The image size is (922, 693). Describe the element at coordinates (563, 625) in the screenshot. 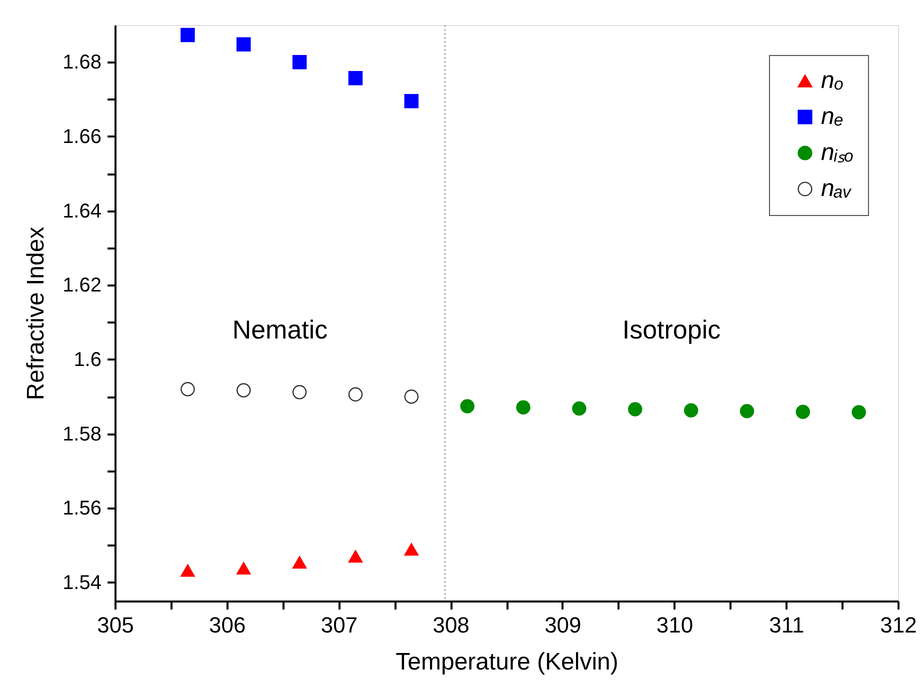

I see `x-tick-label: 309` at that location.